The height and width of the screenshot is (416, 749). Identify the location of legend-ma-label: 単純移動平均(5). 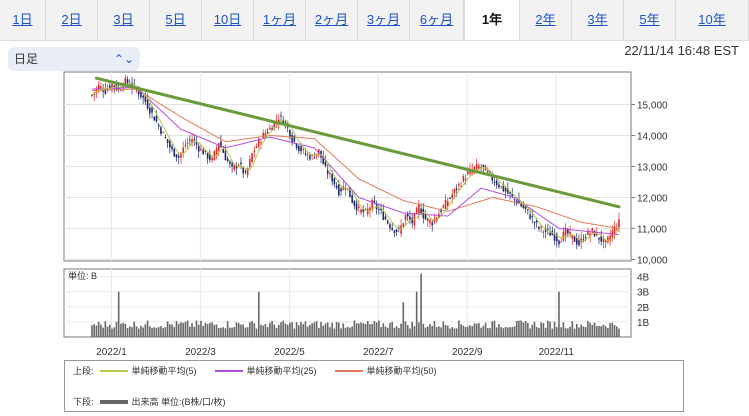
(164, 371).